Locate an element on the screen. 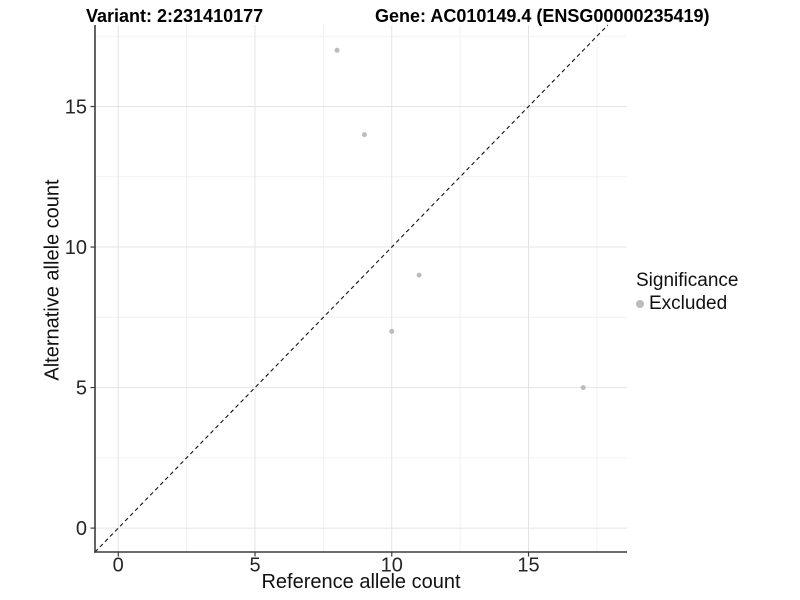 This screenshot has width=800, height=600. x-tick-label: 0 is located at coordinates (118, 566).